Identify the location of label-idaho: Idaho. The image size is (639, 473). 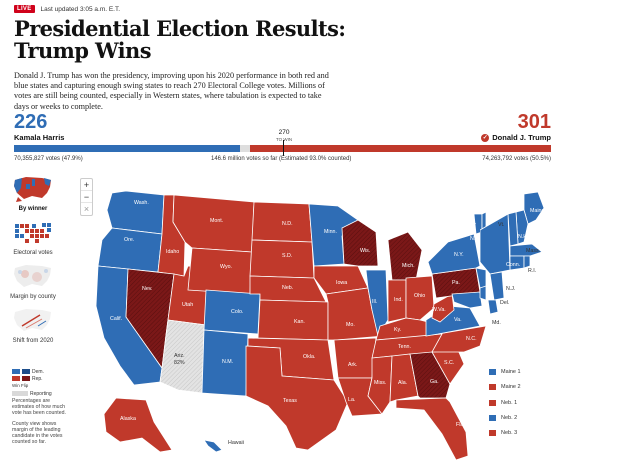
(172, 252).